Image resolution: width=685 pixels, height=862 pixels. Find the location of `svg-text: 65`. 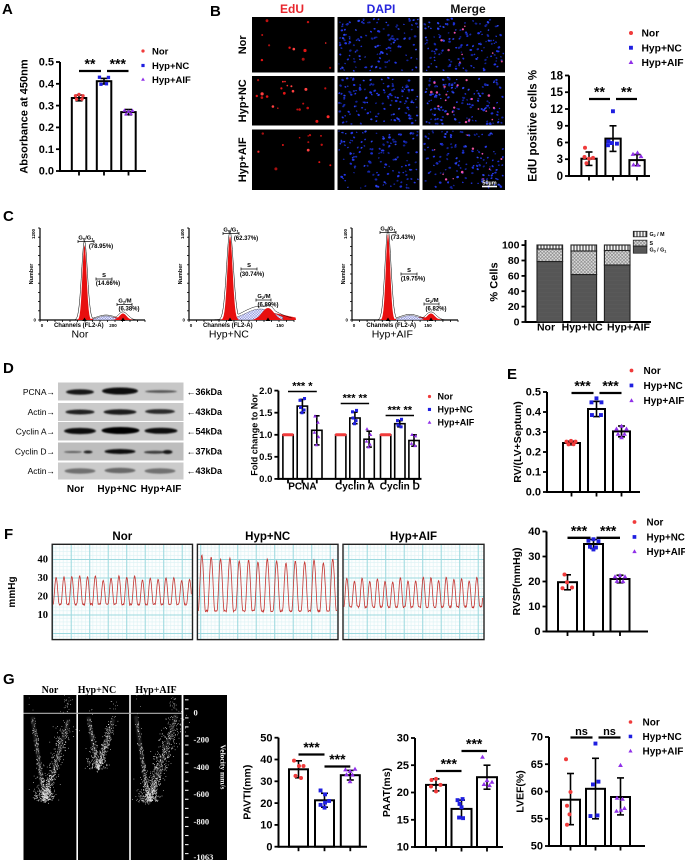

svg-text: 65 is located at coordinates (537, 765).